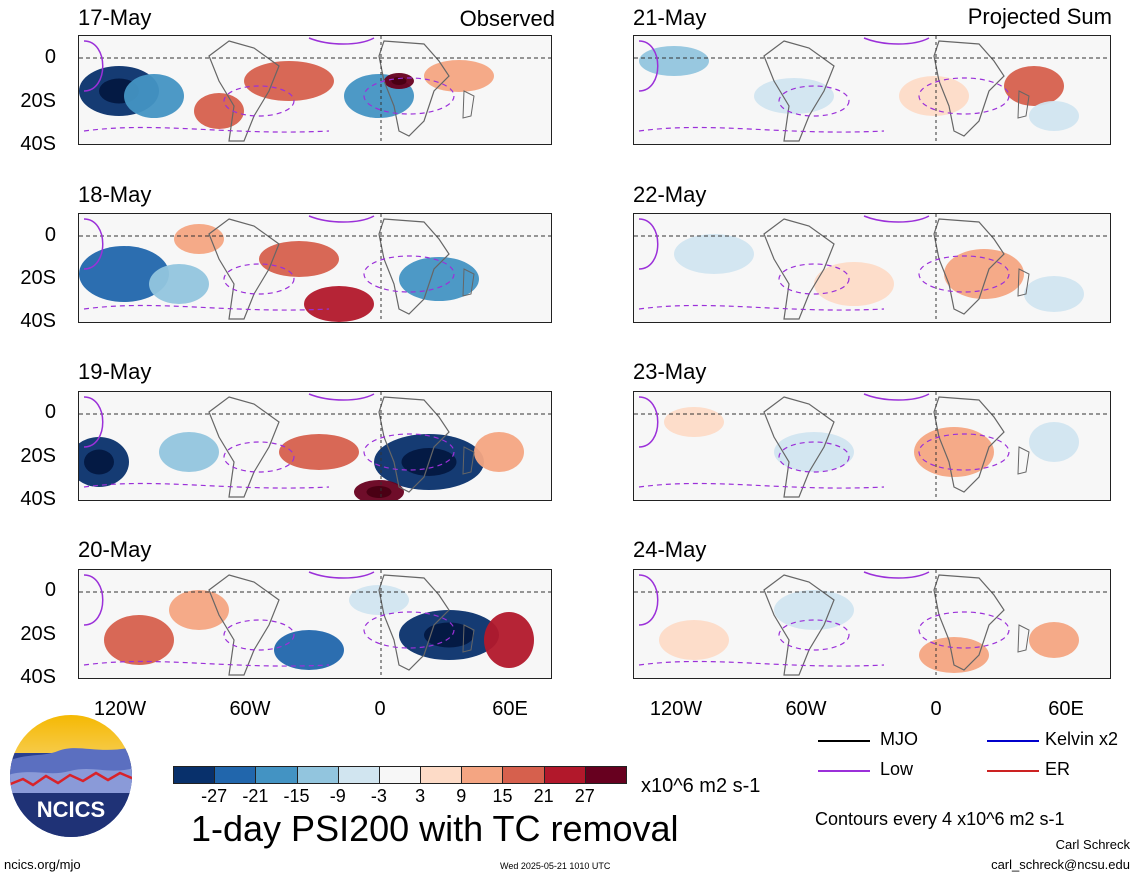 The width and height of the screenshot is (1135, 879). Describe the element at coordinates (115, 17) in the screenshot. I see `panel-date-observed-1: 17-May` at that location.